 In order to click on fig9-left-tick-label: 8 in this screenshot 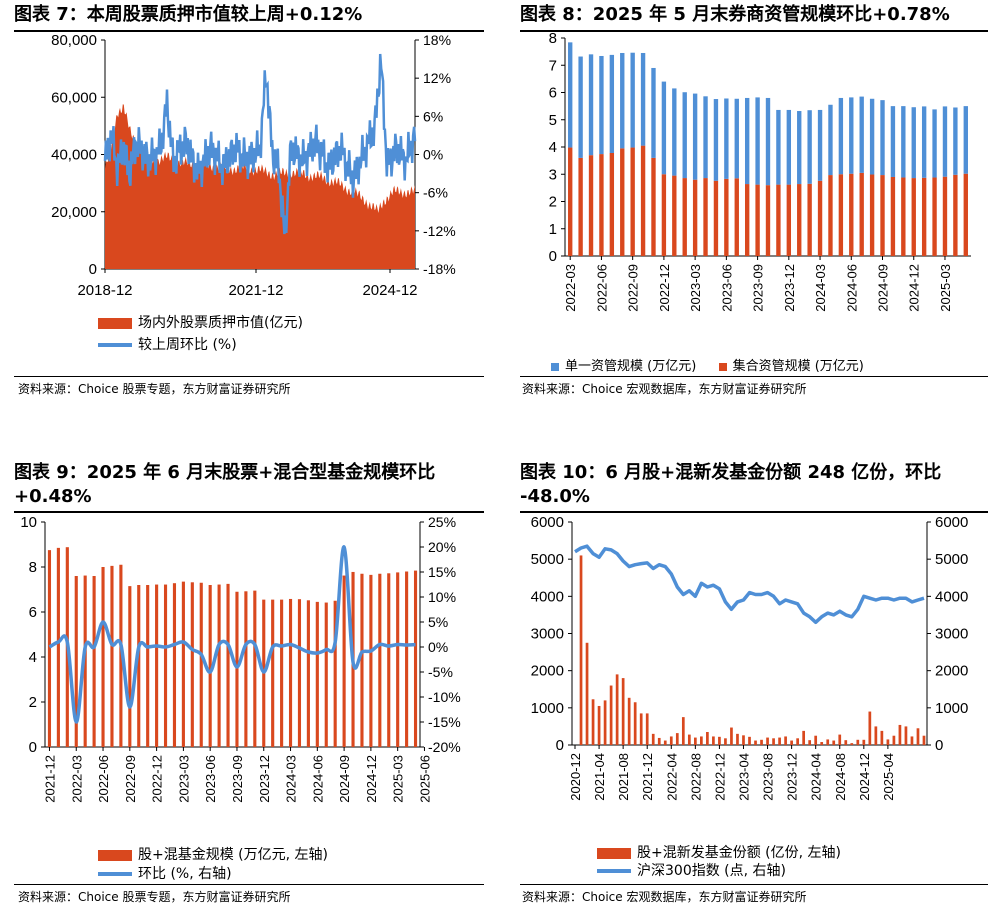, I will do `click(33, 567)`.